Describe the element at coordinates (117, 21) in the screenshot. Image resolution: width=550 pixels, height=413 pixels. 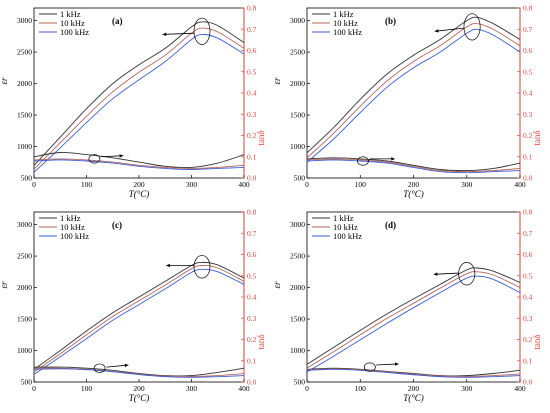
I see `panel-label: (a)` at that location.